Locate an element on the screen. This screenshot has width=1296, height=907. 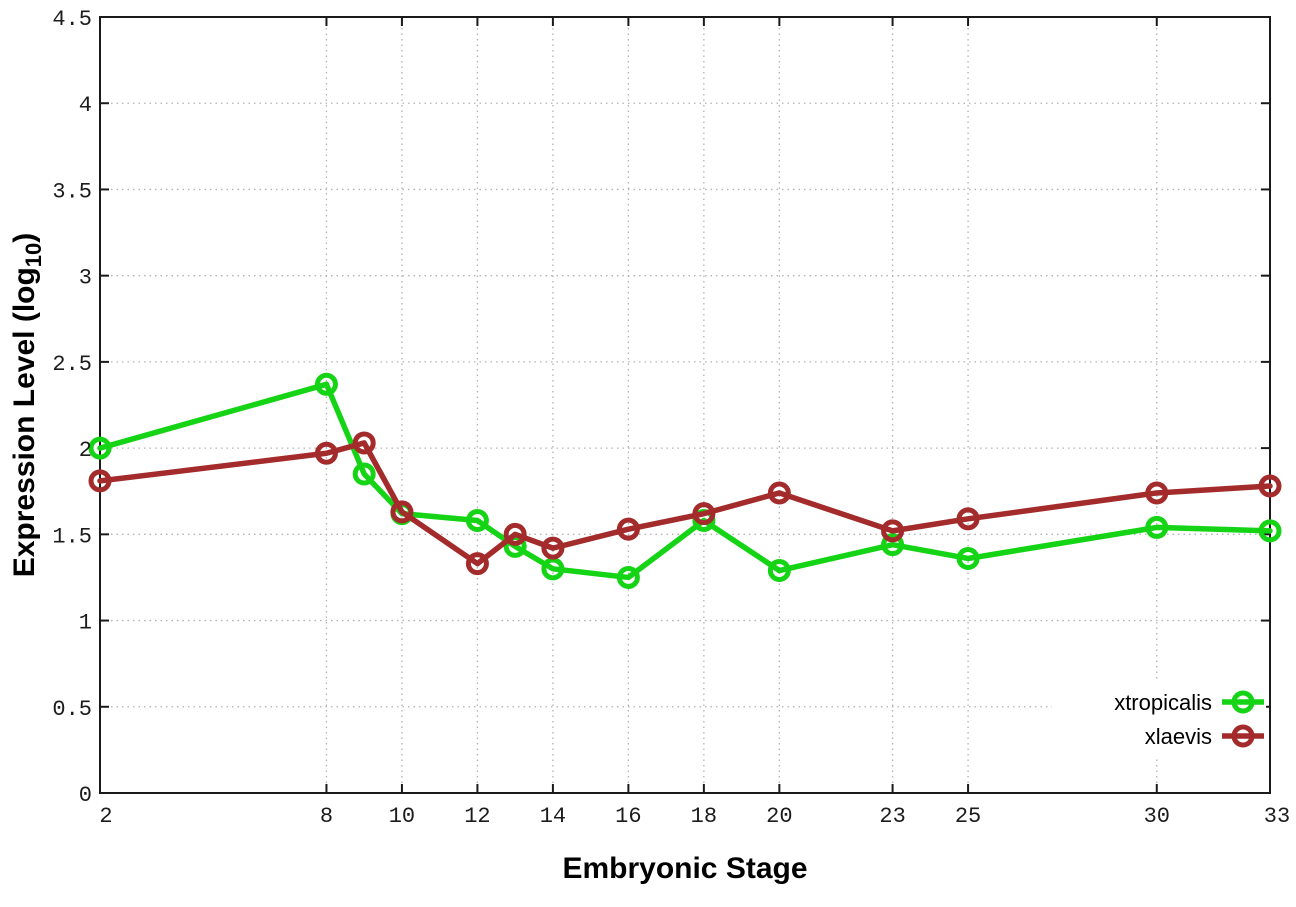
series-xlaevis is located at coordinates (685, 503).